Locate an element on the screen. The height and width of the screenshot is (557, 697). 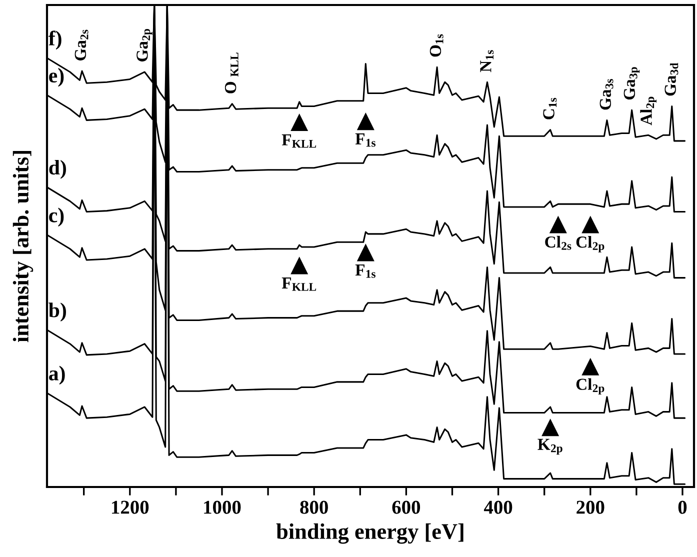
x-tick-label: 1000 is located at coordinates (222, 507).